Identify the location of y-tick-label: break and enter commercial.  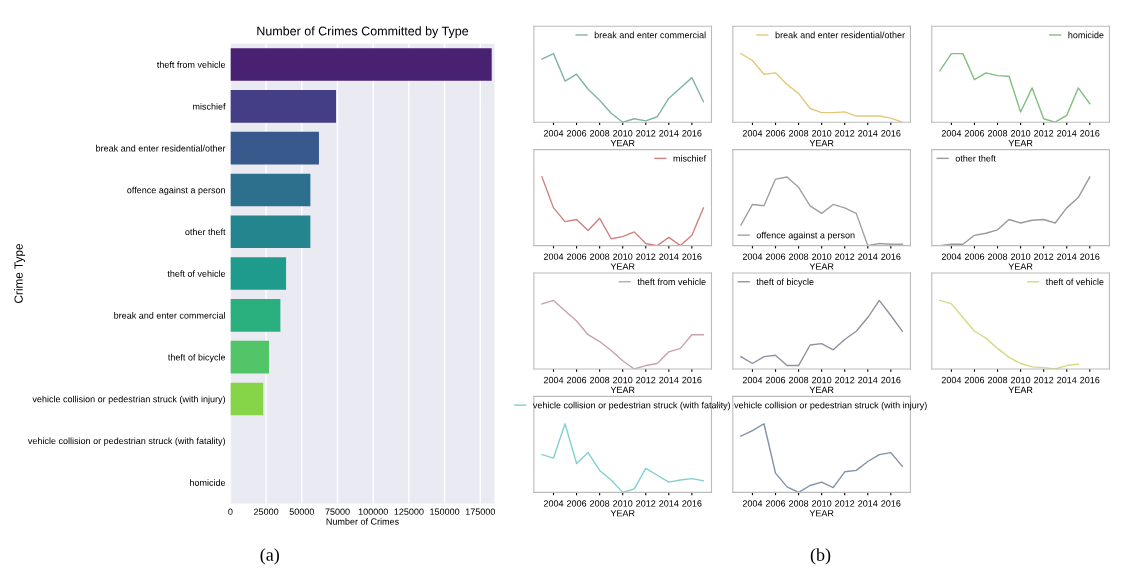
(169, 315).